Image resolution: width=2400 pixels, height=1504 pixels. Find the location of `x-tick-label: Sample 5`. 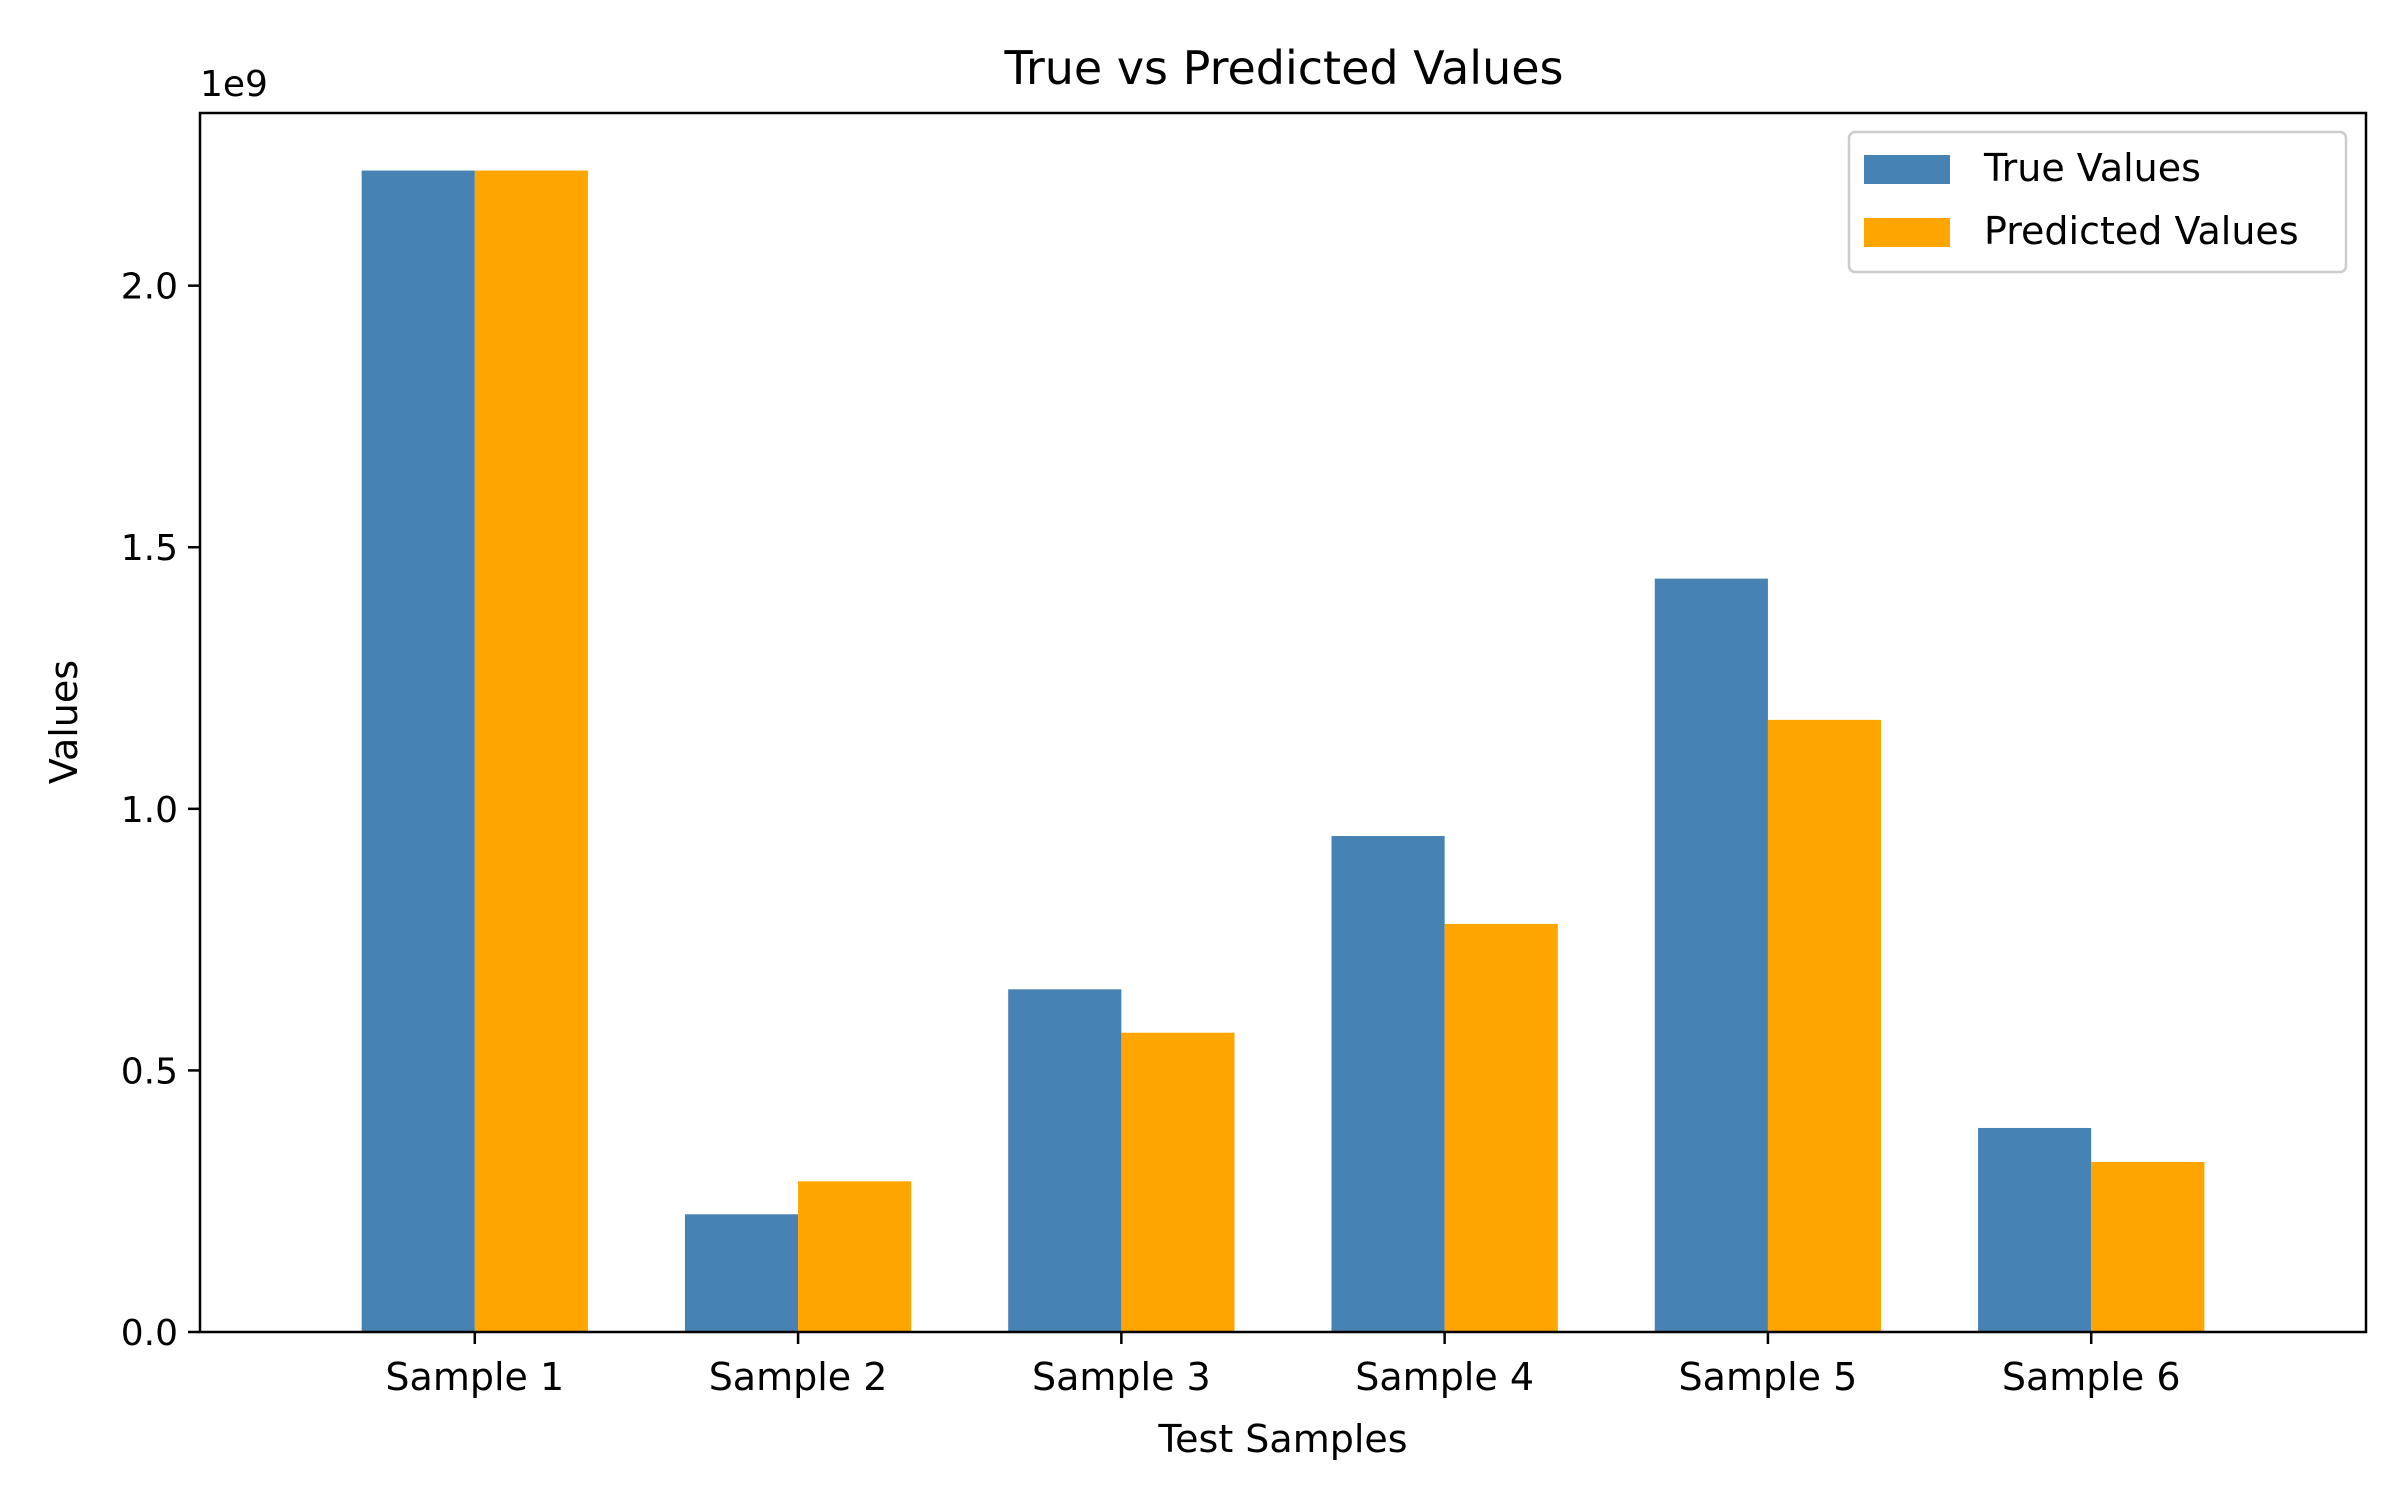

x-tick-label: Sample 5 is located at coordinates (1768, 1377).